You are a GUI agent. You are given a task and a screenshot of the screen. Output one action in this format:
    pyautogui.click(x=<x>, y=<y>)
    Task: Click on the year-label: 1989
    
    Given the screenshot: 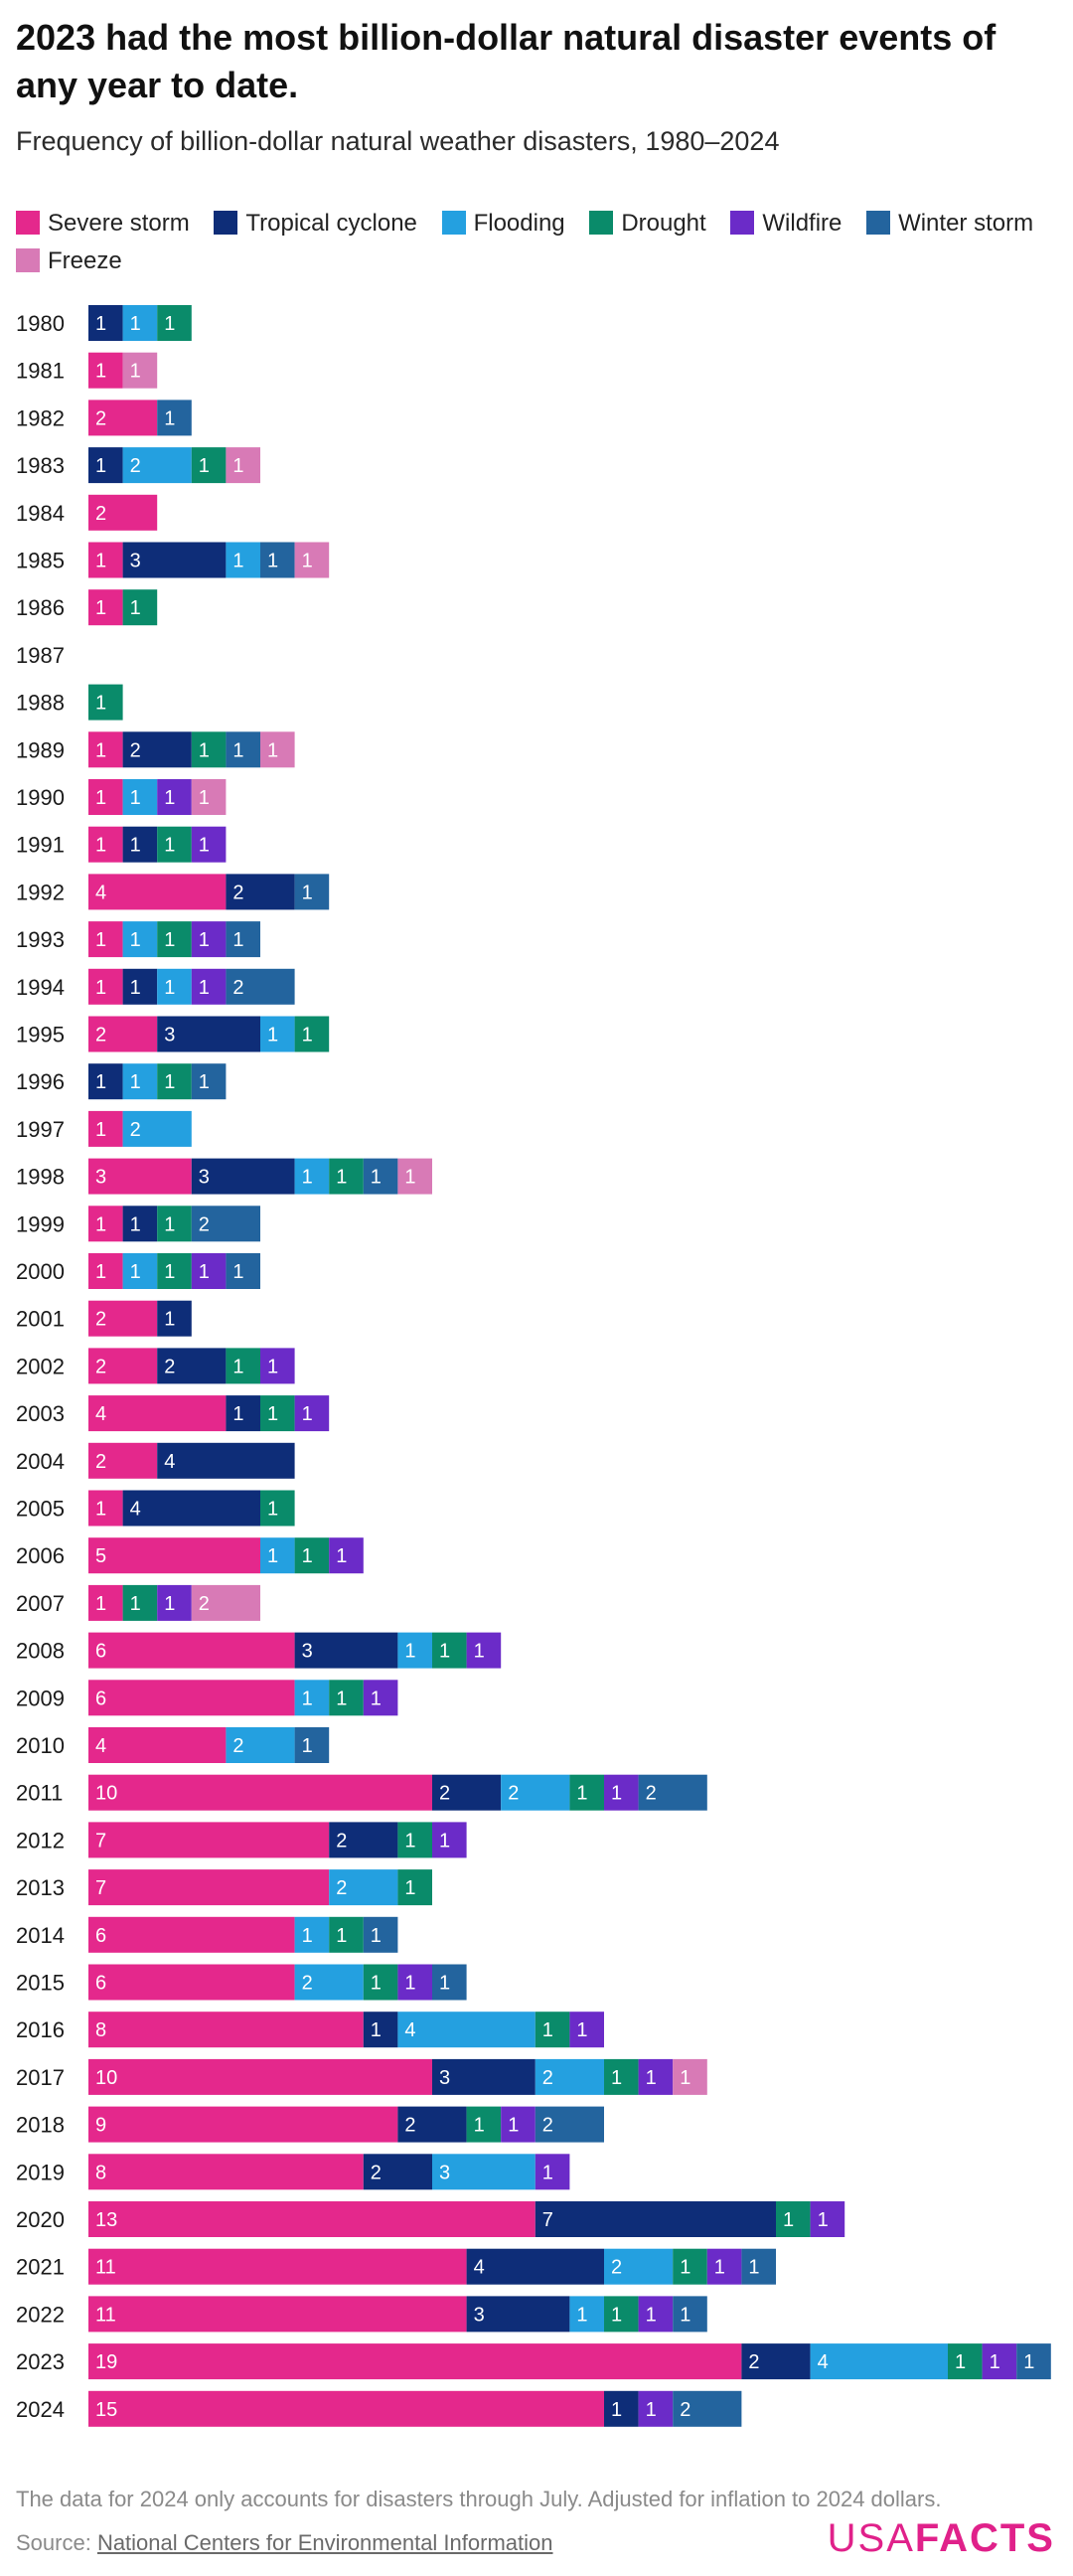 What is the action you would take?
    pyautogui.click(x=40, y=749)
    